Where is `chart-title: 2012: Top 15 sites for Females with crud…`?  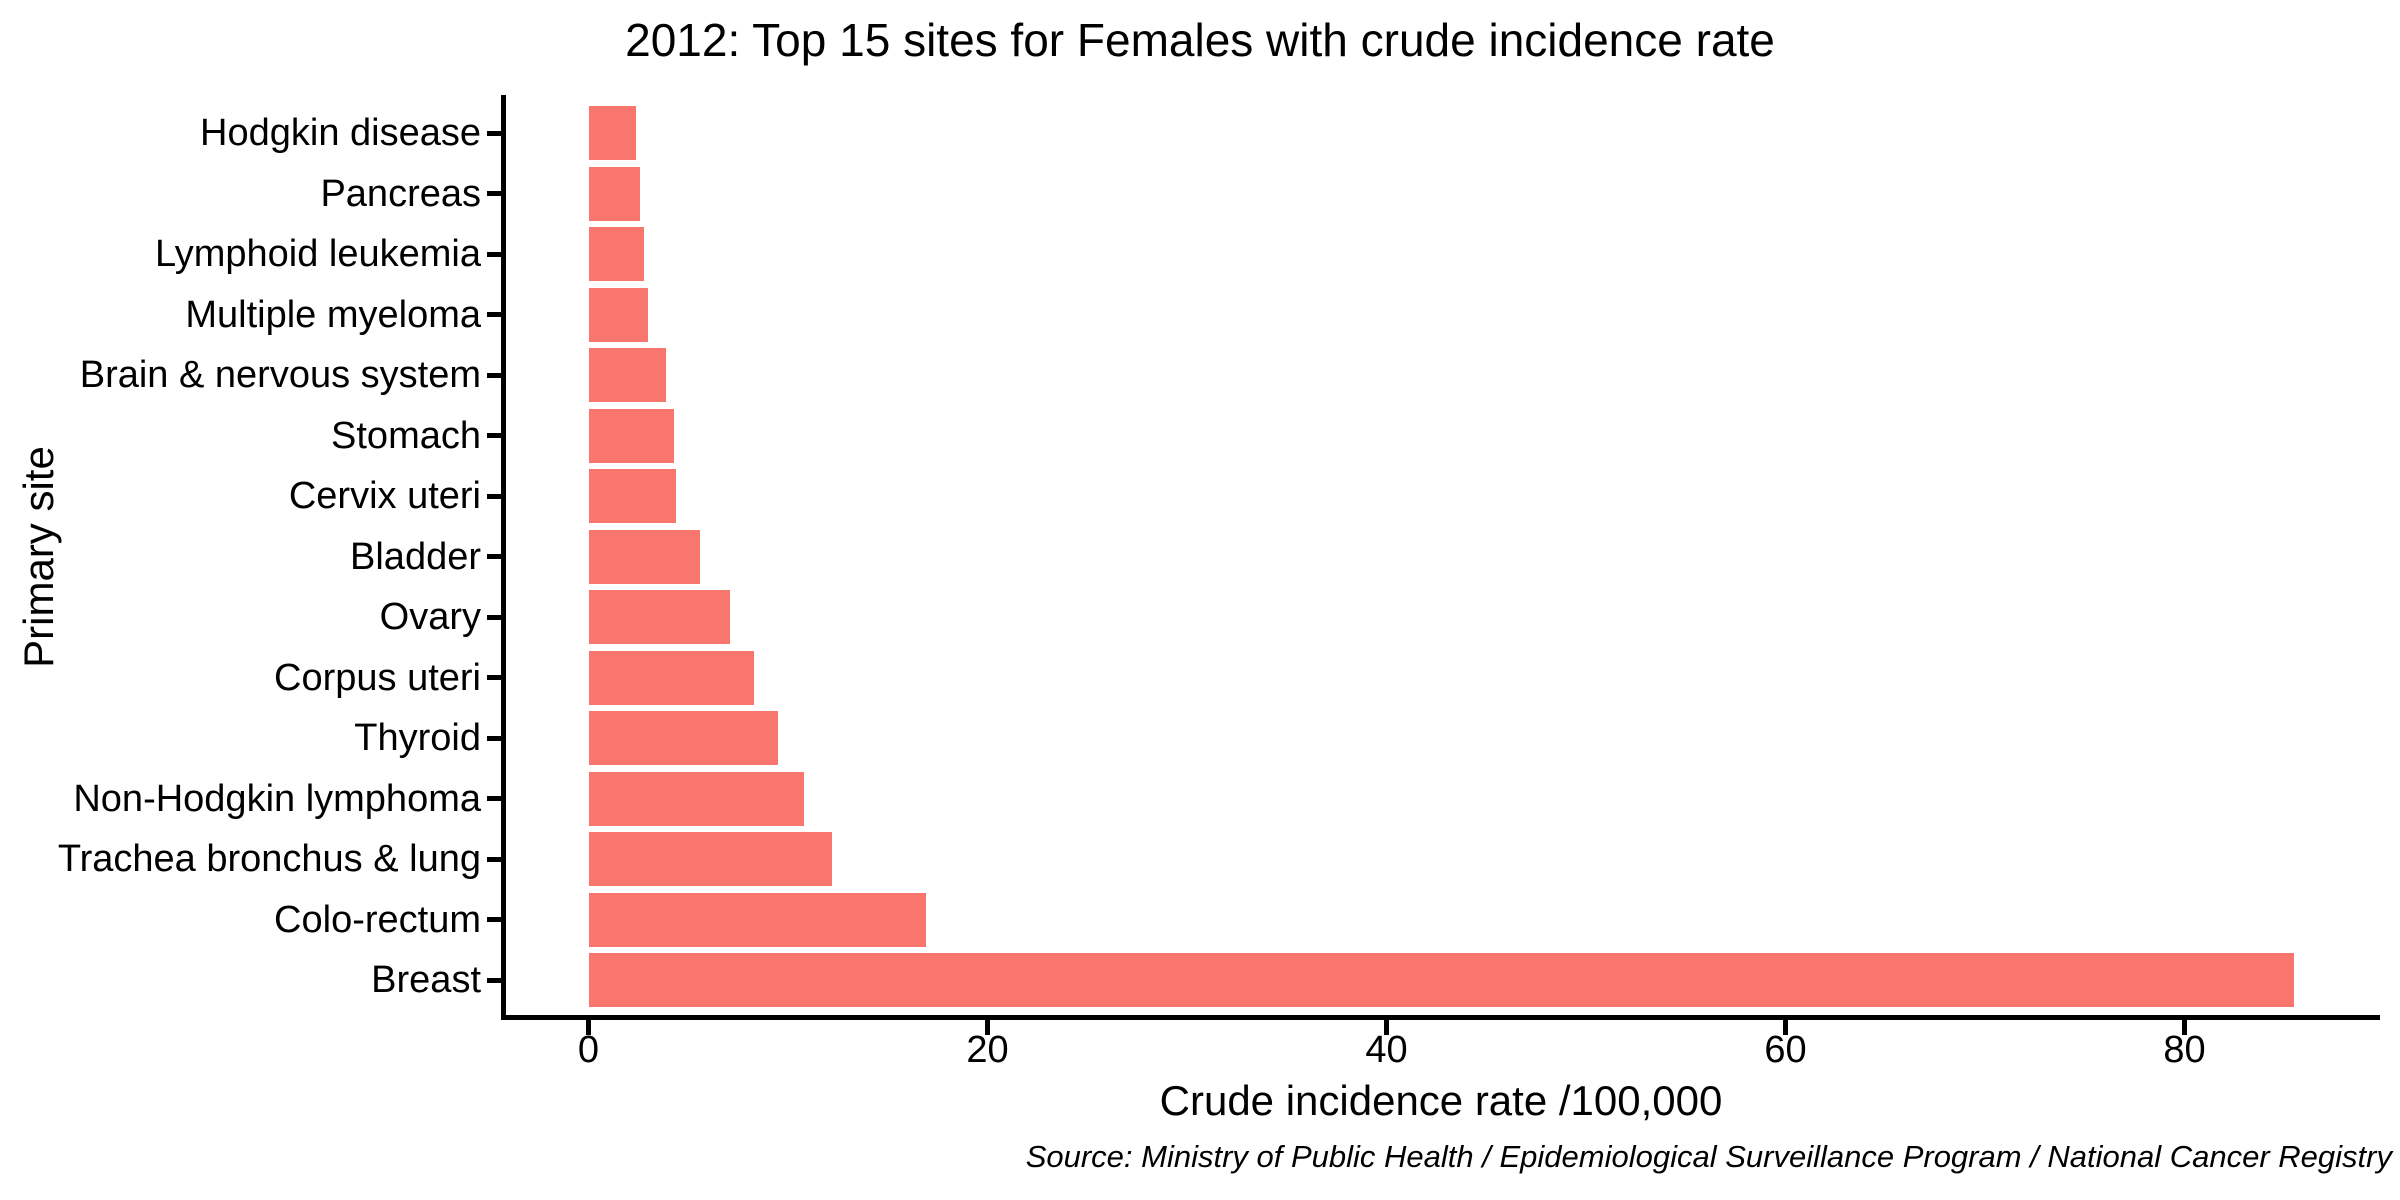
chart-title: 2012: Top 15 sites for Females with crud… is located at coordinates (1200, 40).